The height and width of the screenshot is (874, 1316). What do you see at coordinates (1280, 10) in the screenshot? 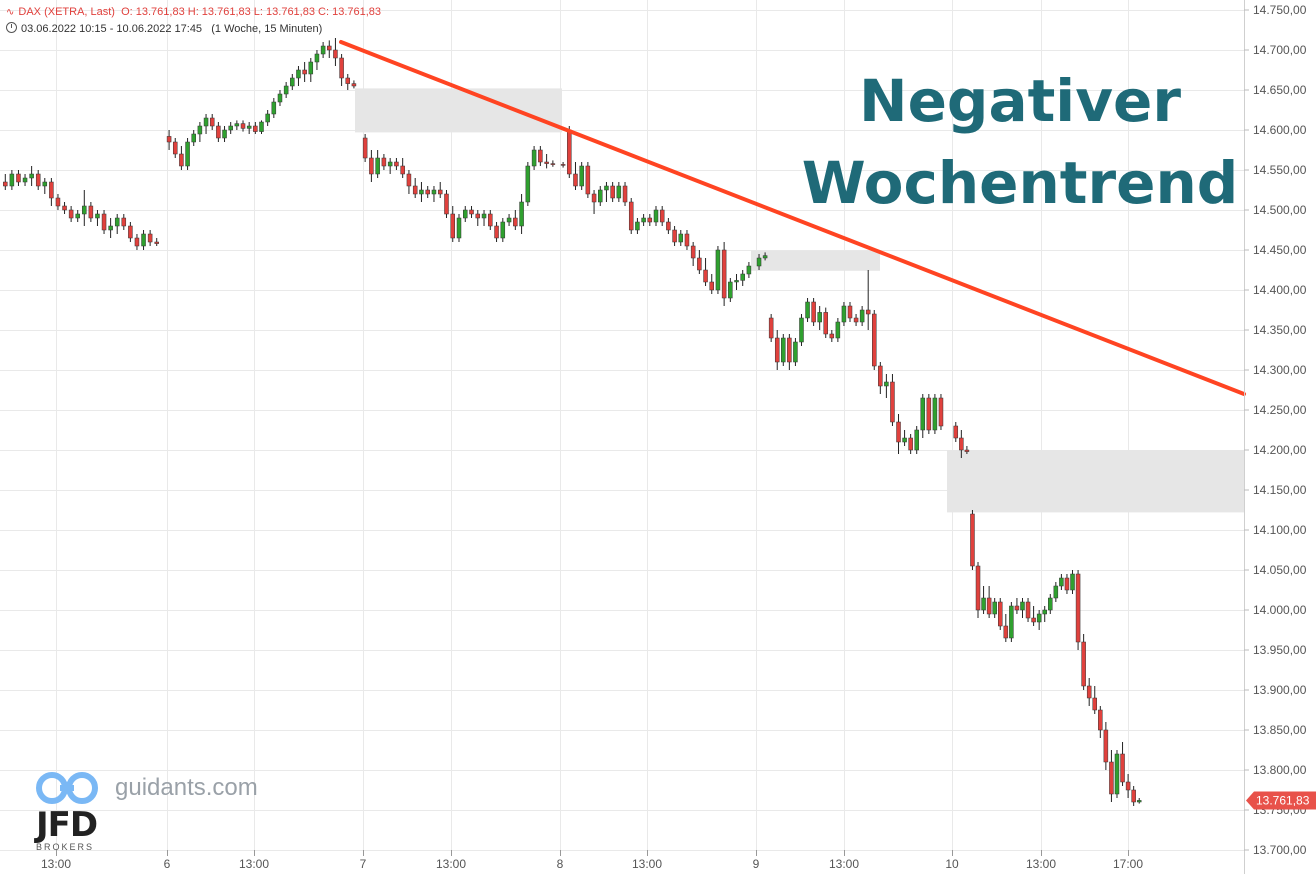
I see `y-tick-label: 14.750,00` at bounding box center [1280, 10].